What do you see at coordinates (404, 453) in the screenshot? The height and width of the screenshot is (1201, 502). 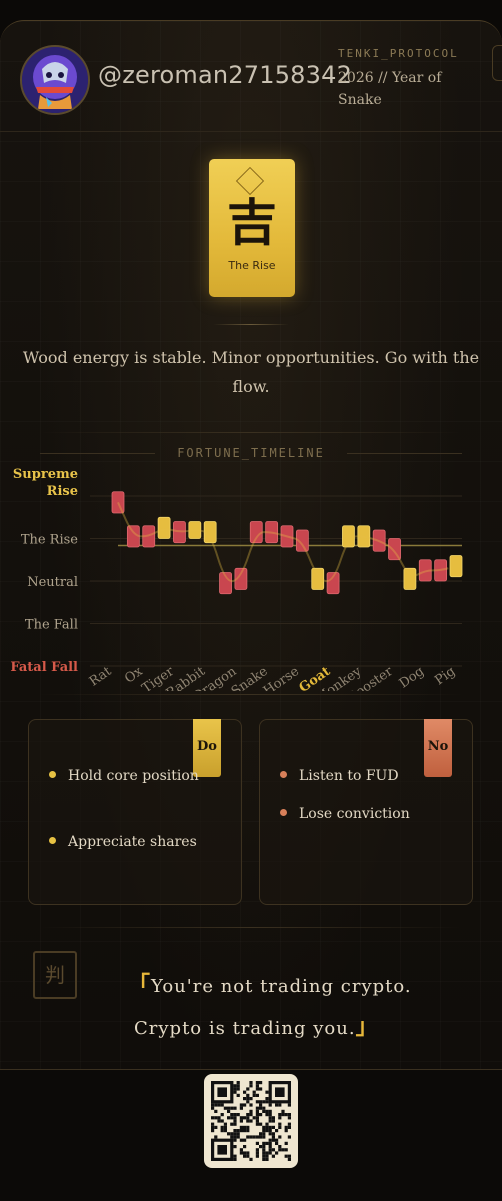 I see `chart-title-line-right` at bounding box center [404, 453].